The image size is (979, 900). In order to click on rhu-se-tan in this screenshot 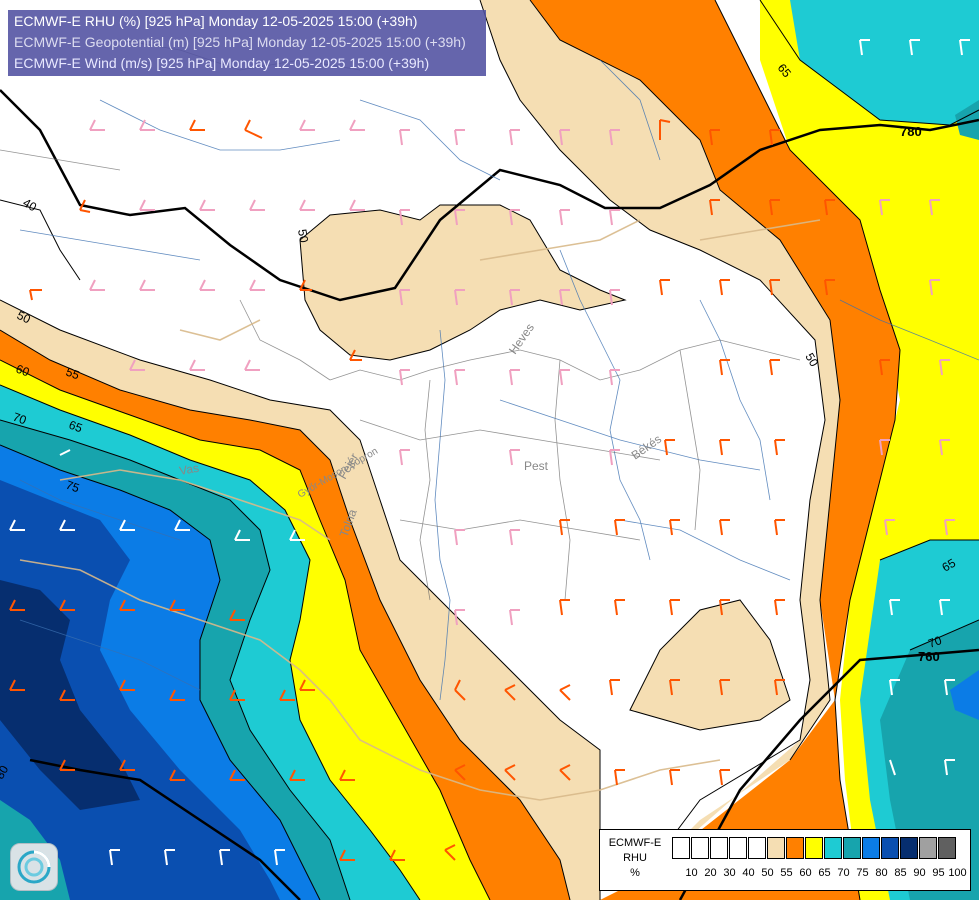, I will do `click(710, 665)`.